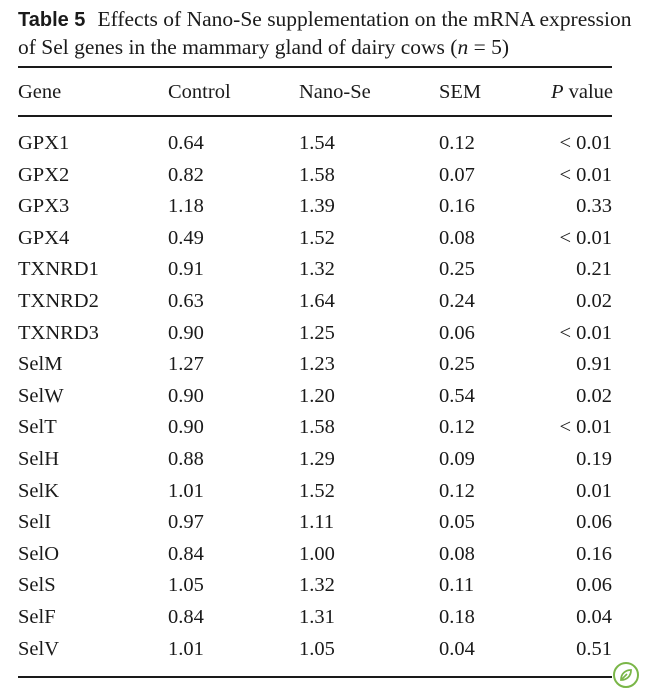  I want to click on cell-gene: SelI, so click(35, 522).